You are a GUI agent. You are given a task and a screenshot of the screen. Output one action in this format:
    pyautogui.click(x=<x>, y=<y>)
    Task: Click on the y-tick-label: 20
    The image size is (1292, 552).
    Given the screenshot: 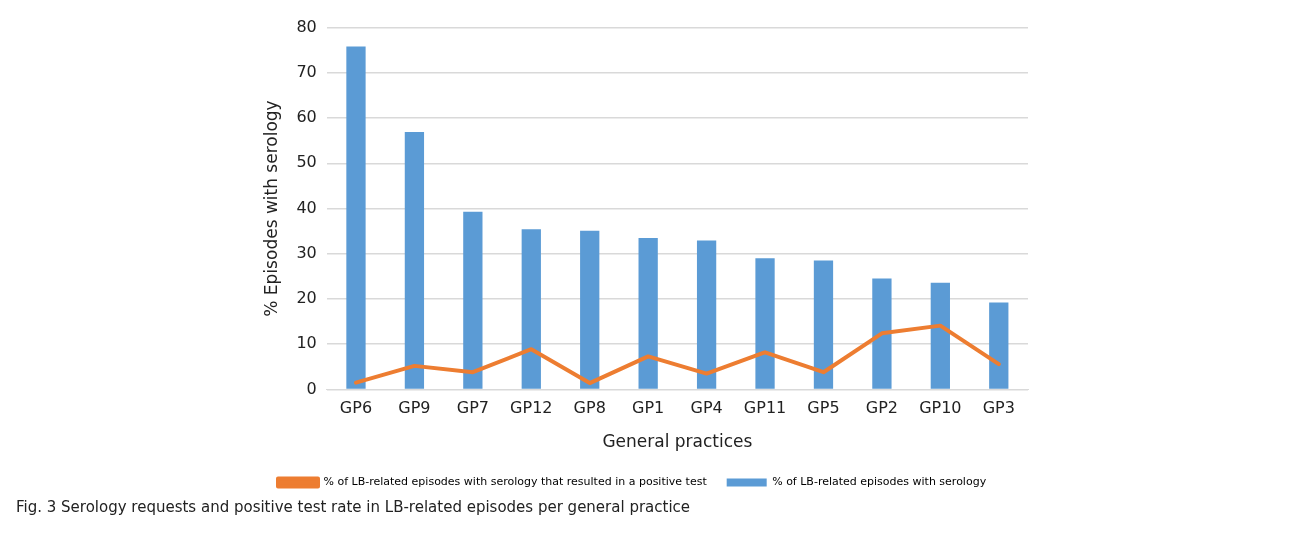 What is the action you would take?
    pyautogui.click(x=306, y=298)
    